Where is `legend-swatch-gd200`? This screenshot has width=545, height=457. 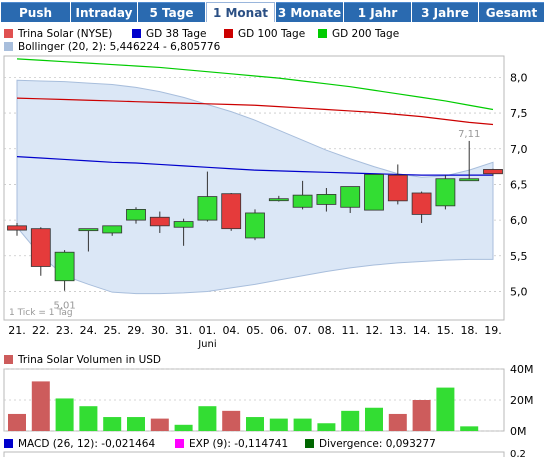
legend-swatch-gd200 is located at coordinates (322, 33).